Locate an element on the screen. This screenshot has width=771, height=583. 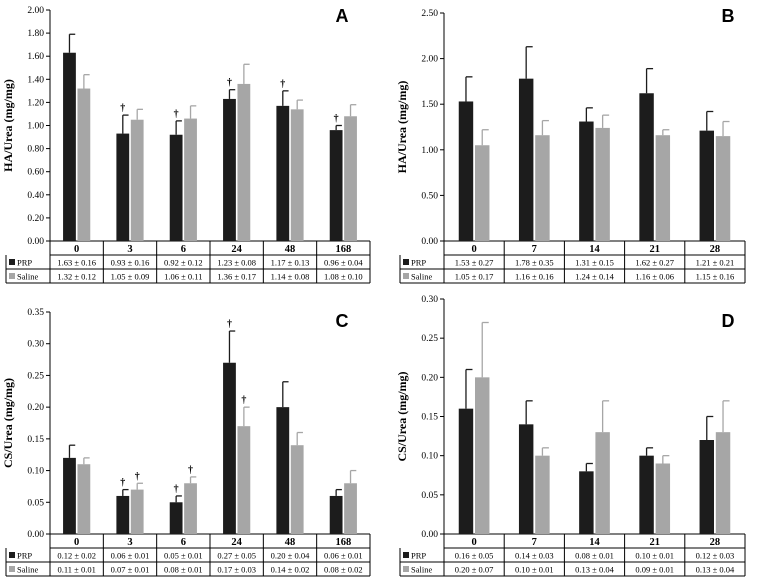
y-tick-label: 0.40 is located at coordinates (35, 196).